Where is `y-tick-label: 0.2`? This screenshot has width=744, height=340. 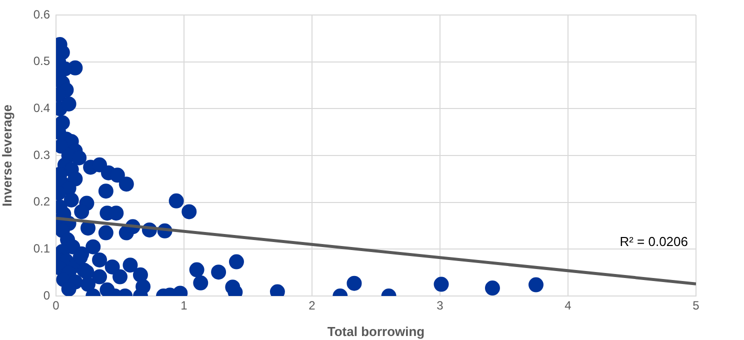 y-tick-label: 0.2 is located at coordinates (41, 201).